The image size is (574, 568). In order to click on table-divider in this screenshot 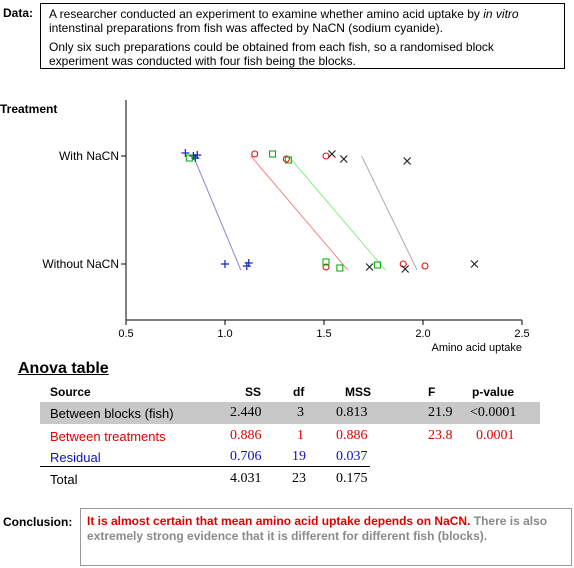, I will do `click(205, 466)`.